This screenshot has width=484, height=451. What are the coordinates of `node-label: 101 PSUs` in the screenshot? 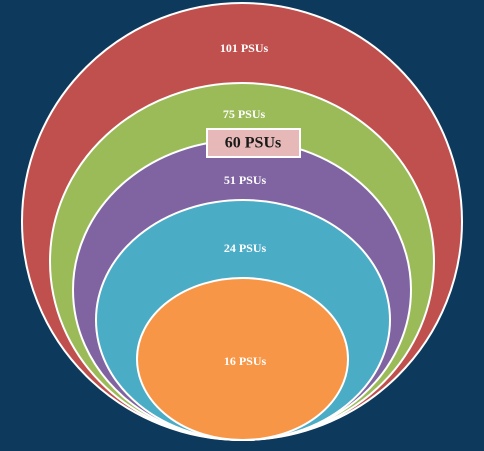 It's located at (244, 48).